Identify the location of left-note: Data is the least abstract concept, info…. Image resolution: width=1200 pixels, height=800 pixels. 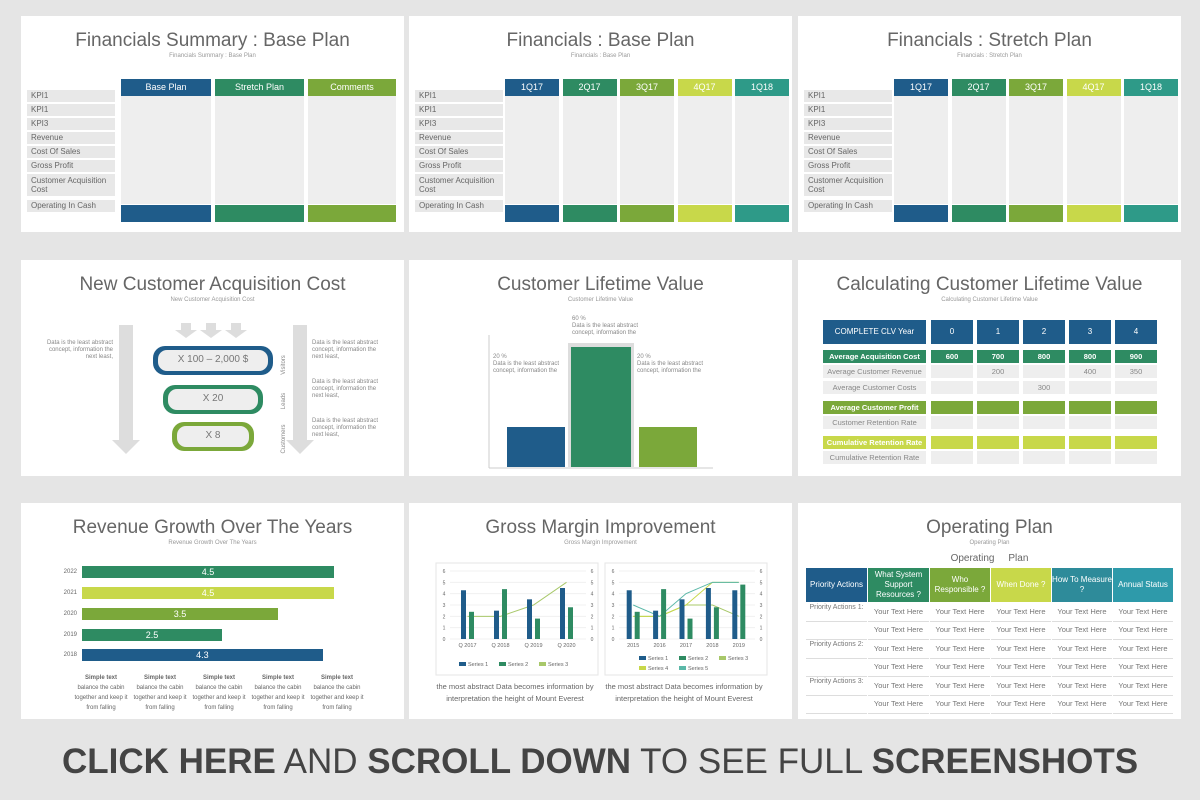
(79, 350).